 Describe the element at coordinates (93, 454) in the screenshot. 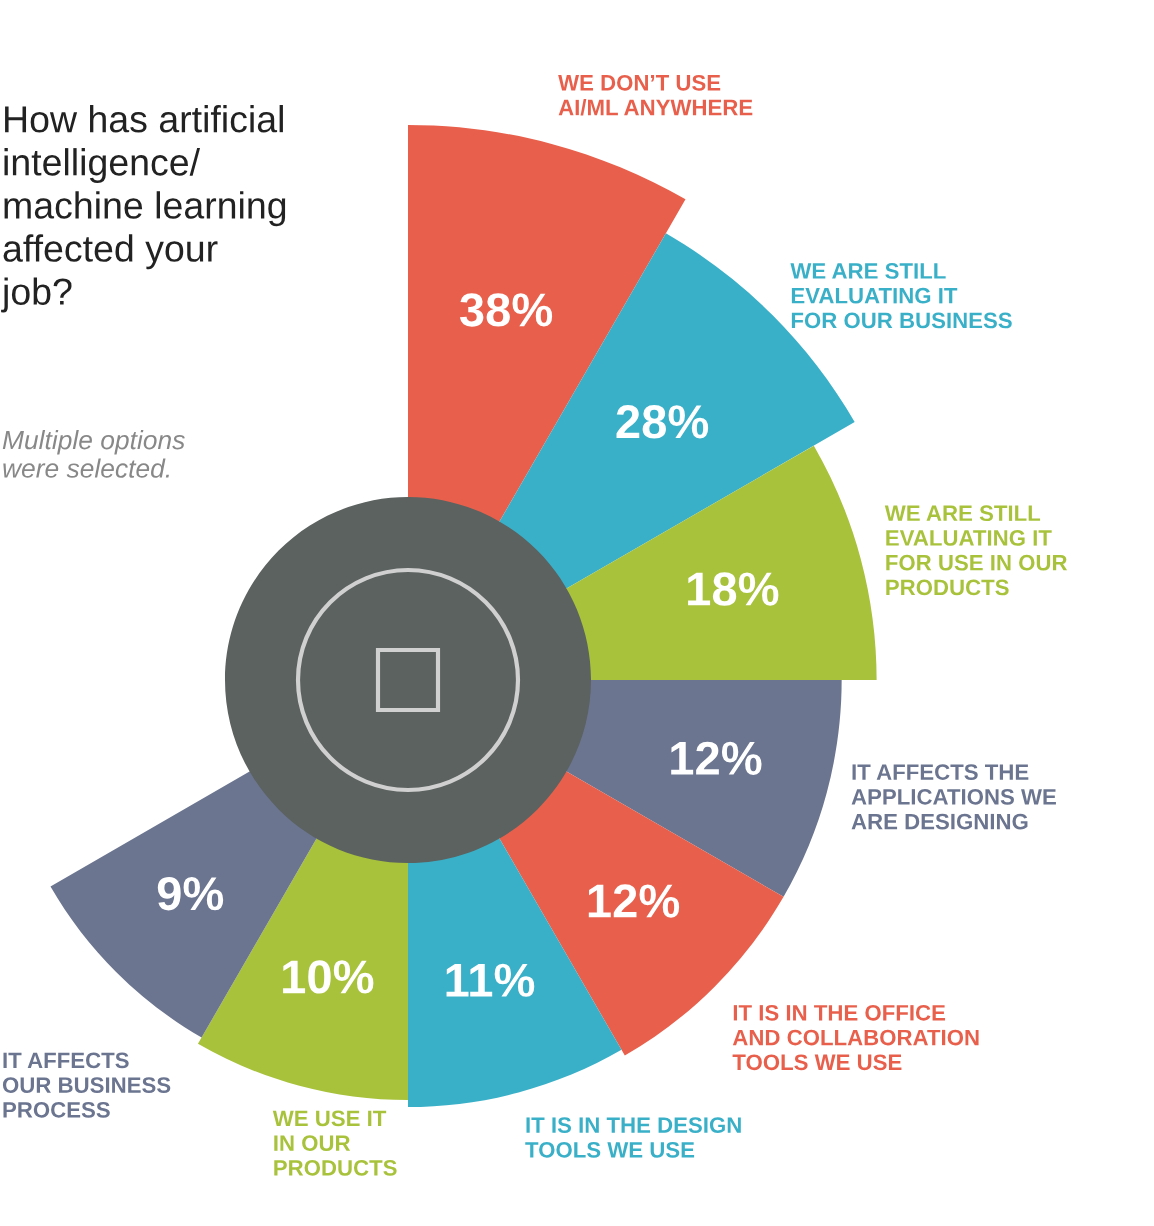

I see `text: Multiple options were selected.` at that location.